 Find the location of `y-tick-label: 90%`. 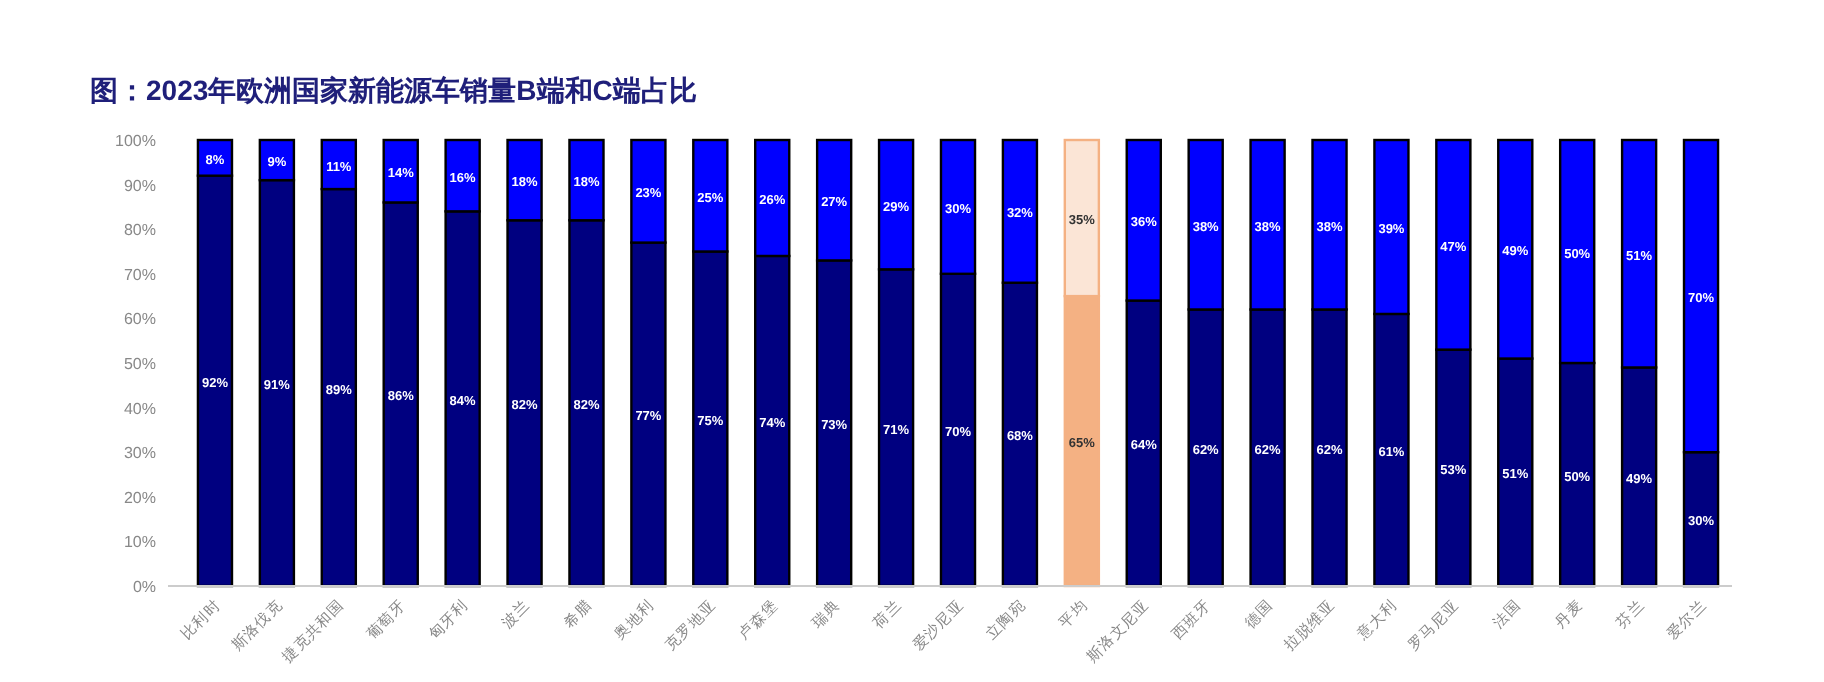

y-tick-label: 90% is located at coordinates (139, 185).